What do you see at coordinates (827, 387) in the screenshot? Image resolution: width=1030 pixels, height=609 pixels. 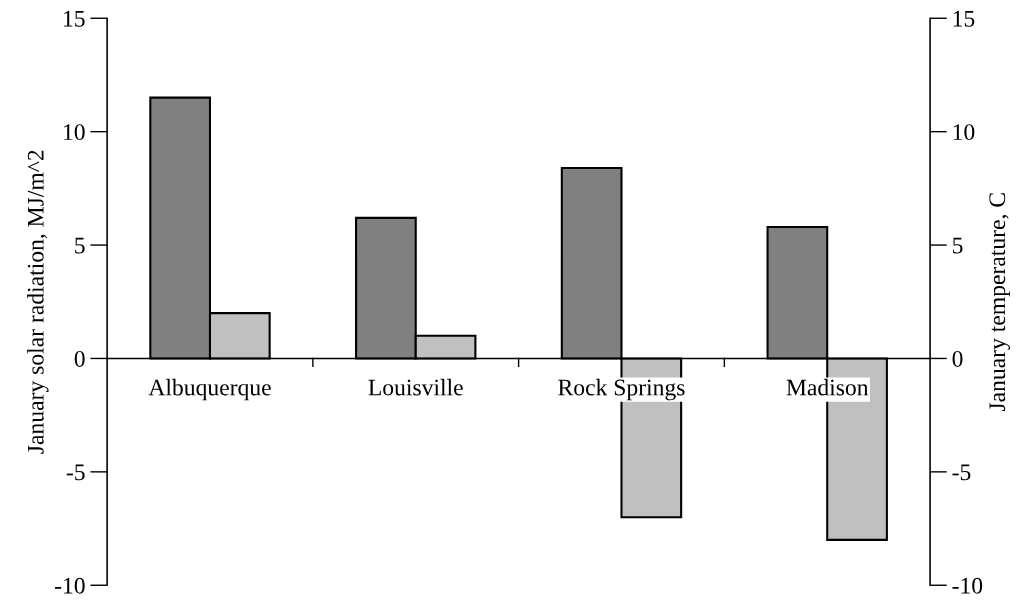 I see `x-tick-label: Madison` at bounding box center [827, 387].